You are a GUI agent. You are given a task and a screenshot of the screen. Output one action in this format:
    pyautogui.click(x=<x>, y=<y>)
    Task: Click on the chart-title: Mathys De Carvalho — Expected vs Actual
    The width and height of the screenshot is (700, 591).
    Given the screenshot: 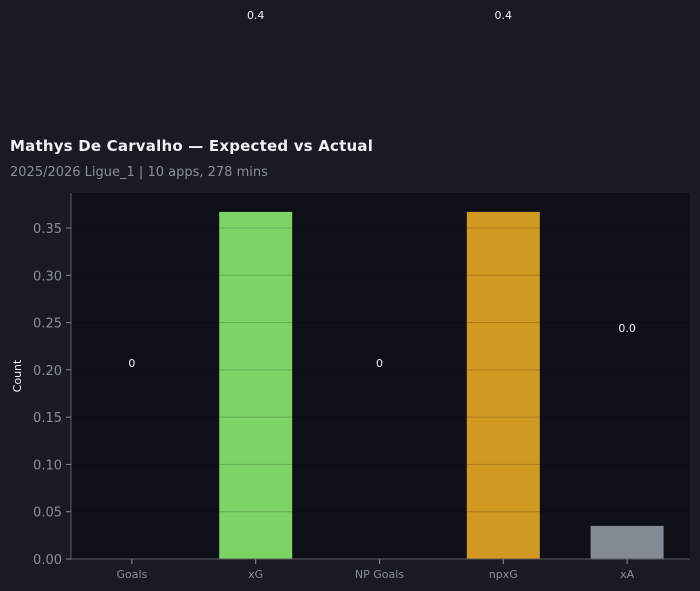 What is the action you would take?
    pyautogui.click(x=192, y=146)
    